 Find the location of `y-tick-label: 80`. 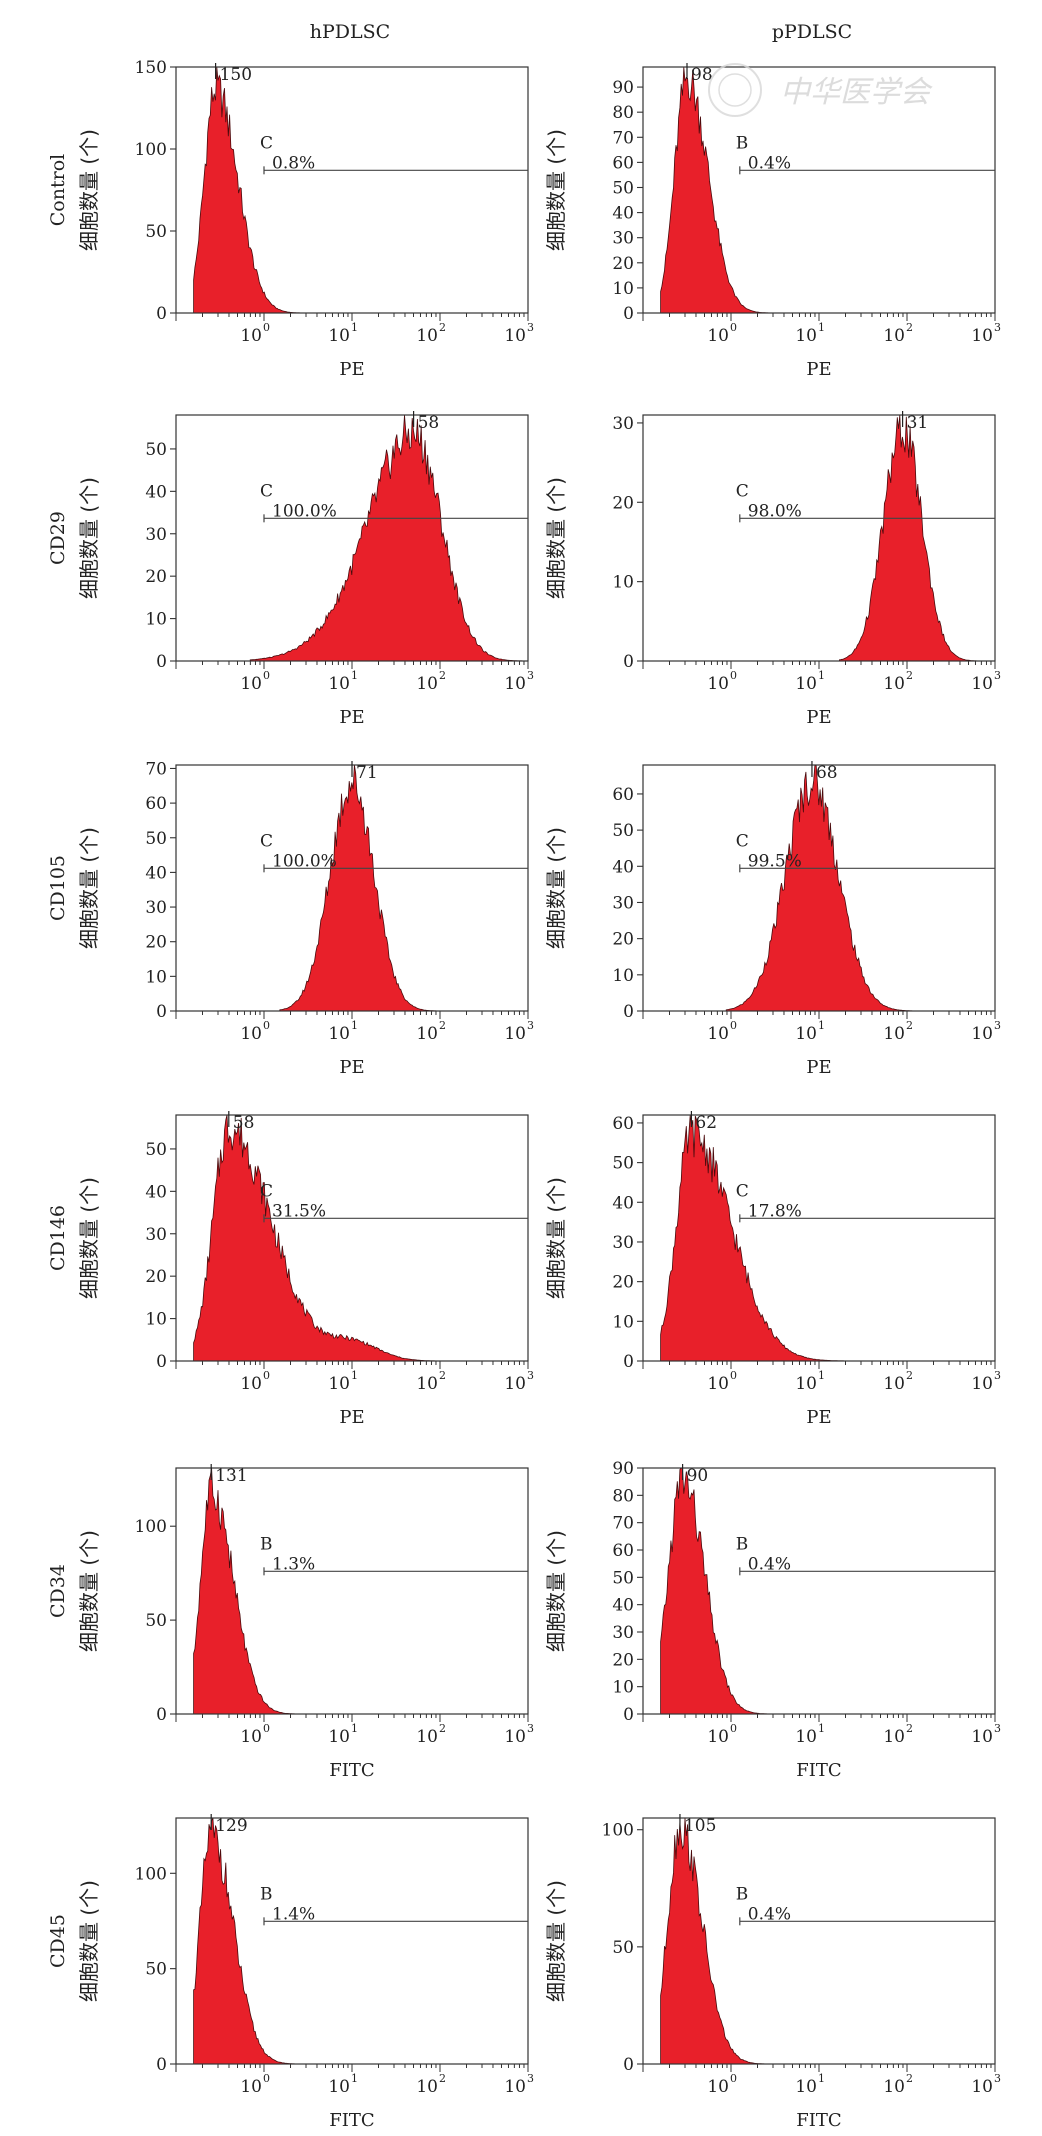

y-tick-label: 80 is located at coordinates (623, 113).